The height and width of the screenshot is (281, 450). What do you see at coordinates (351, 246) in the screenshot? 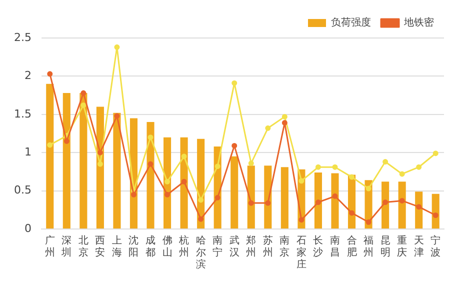
I see `x-tick-label: 合肥` at bounding box center [351, 246].